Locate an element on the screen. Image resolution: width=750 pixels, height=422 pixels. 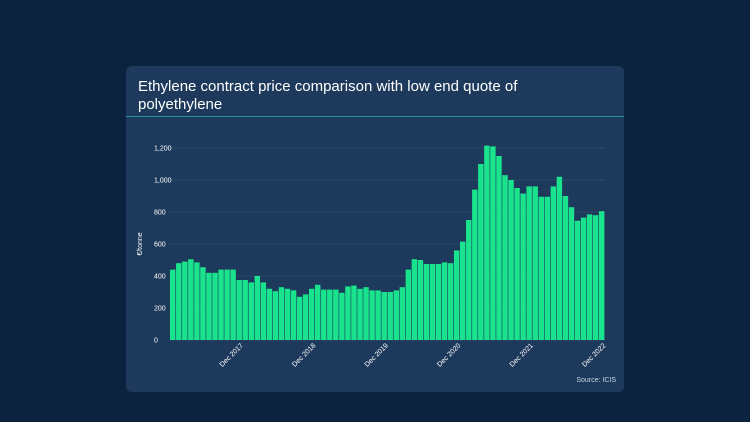
y-tick-label: 200 is located at coordinates (160, 309).